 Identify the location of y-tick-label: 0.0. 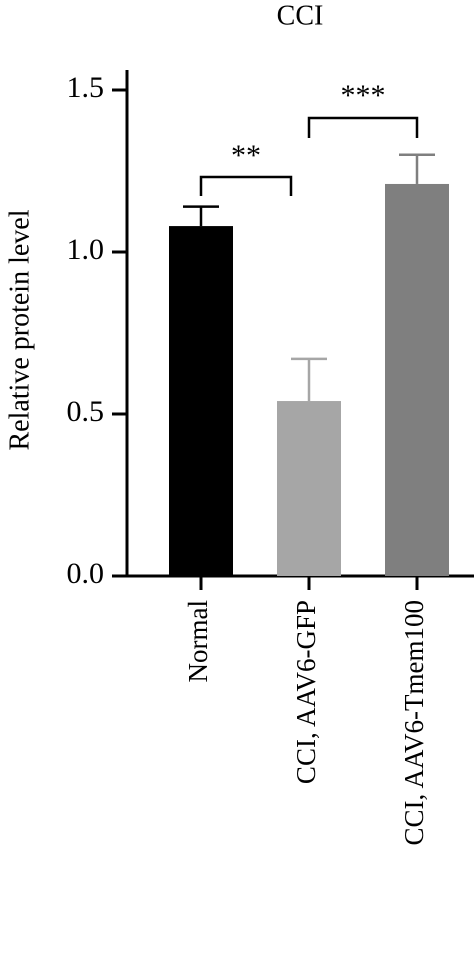
(86, 573).